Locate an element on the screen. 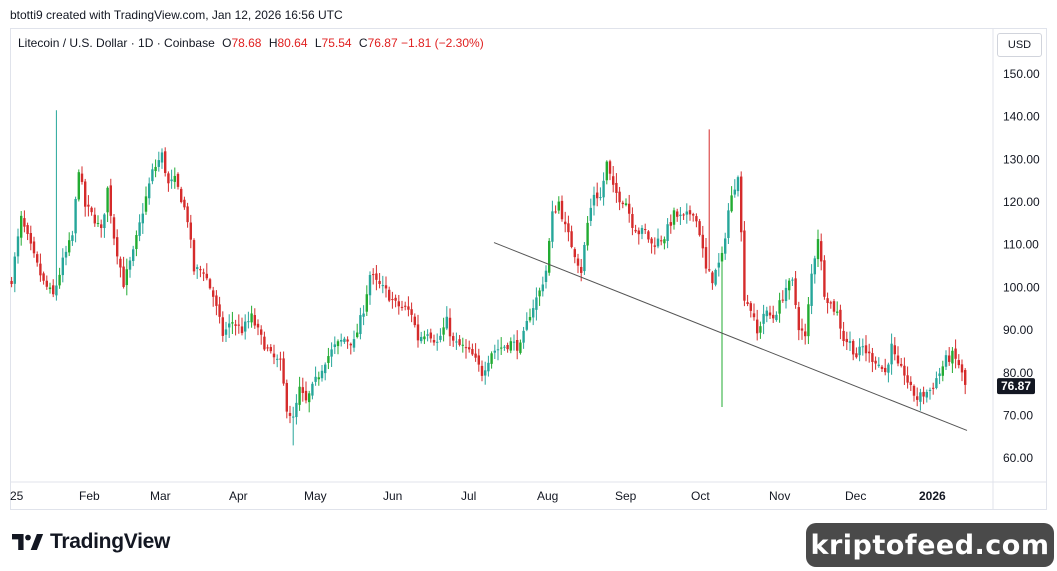 The height and width of the screenshot is (571, 1057). y-tick-label: 140.00 is located at coordinates (1021, 117).